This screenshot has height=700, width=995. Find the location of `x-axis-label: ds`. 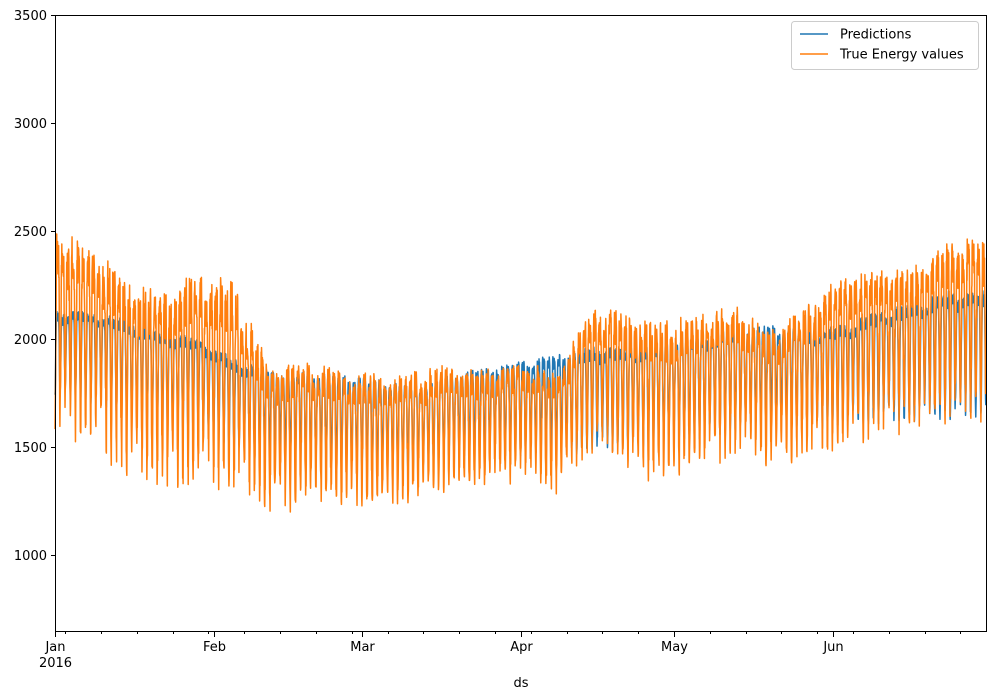

x-axis-label: ds is located at coordinates (520, 683).